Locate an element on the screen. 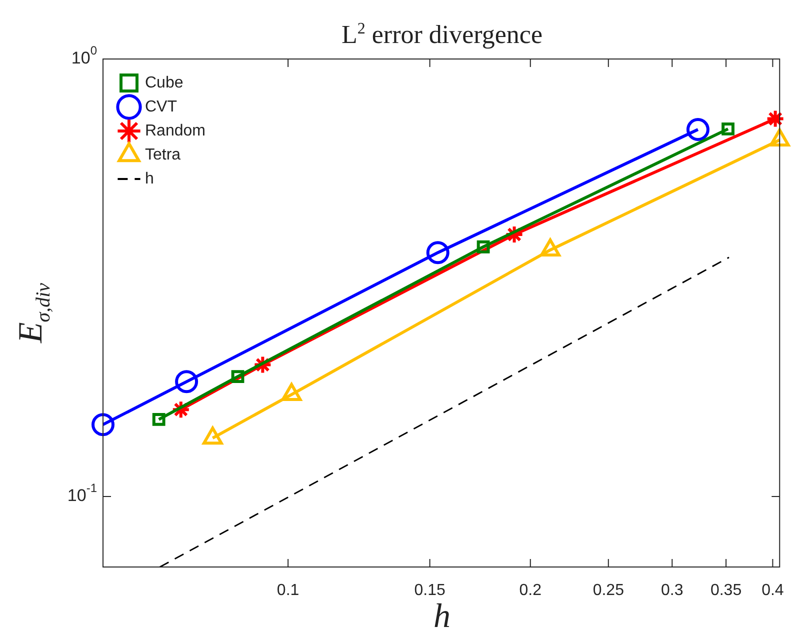 This screenshot has height=640, width=798. x-tick-label: 0.3 is located at coordinates (672, 591).